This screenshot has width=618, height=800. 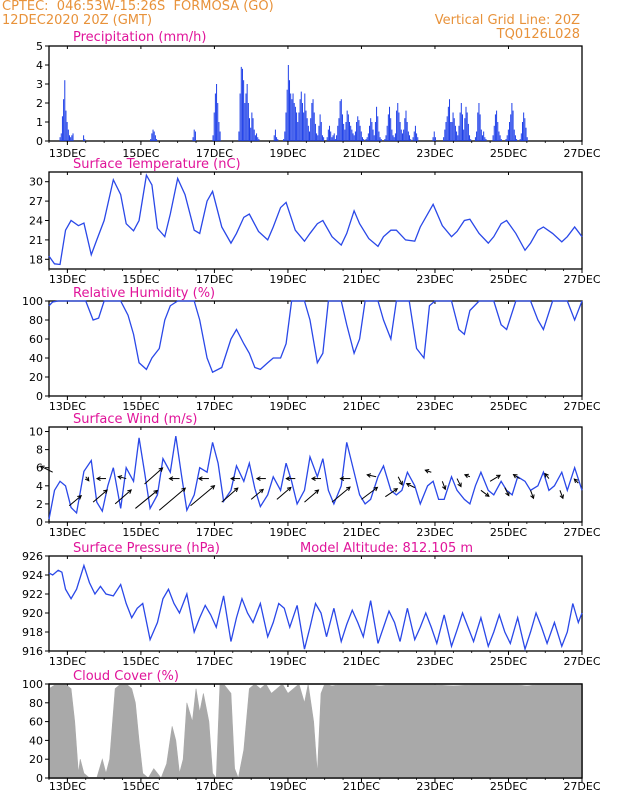 What do you see at coordinates (140, 406) in the screenshot?
I see `rh-xtick-label: 15DEC` at bounding box center [140, 406].